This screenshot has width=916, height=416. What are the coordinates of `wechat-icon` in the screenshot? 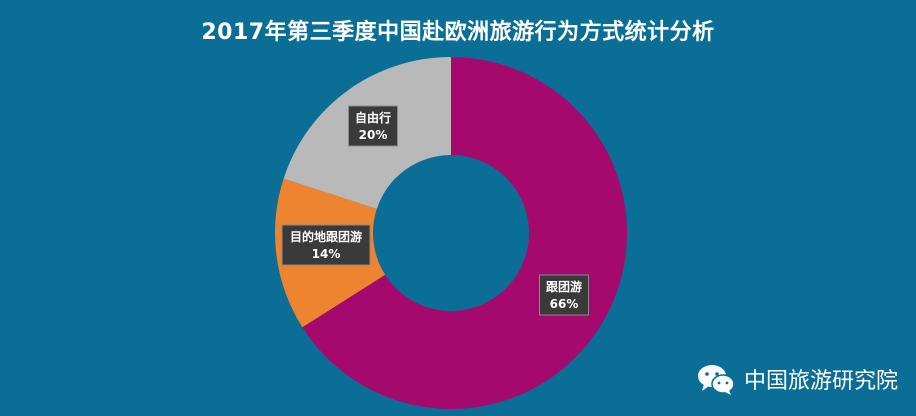 It's located at (716, 380).